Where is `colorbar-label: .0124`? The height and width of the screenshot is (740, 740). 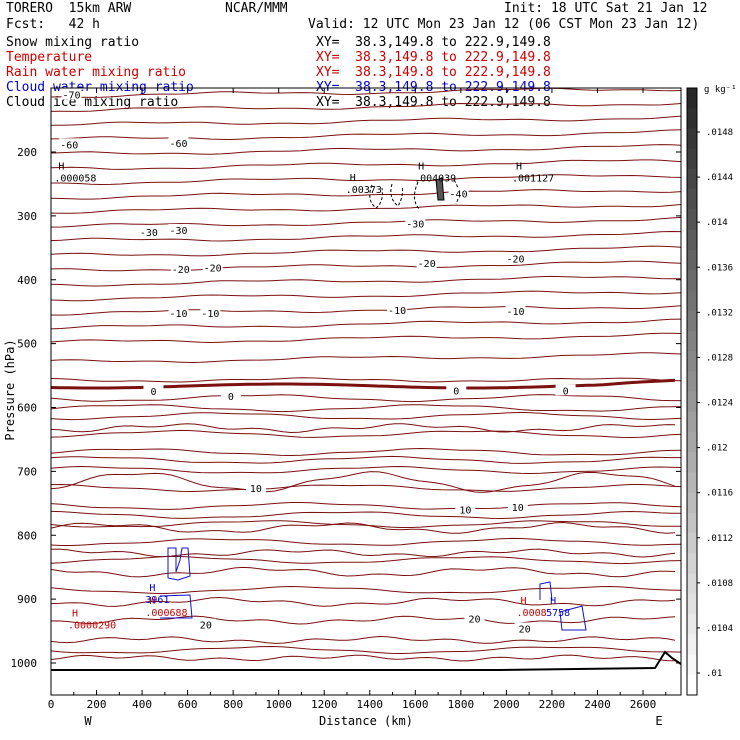
colorbar-label: .0124 is located at coordinates (719, 404).